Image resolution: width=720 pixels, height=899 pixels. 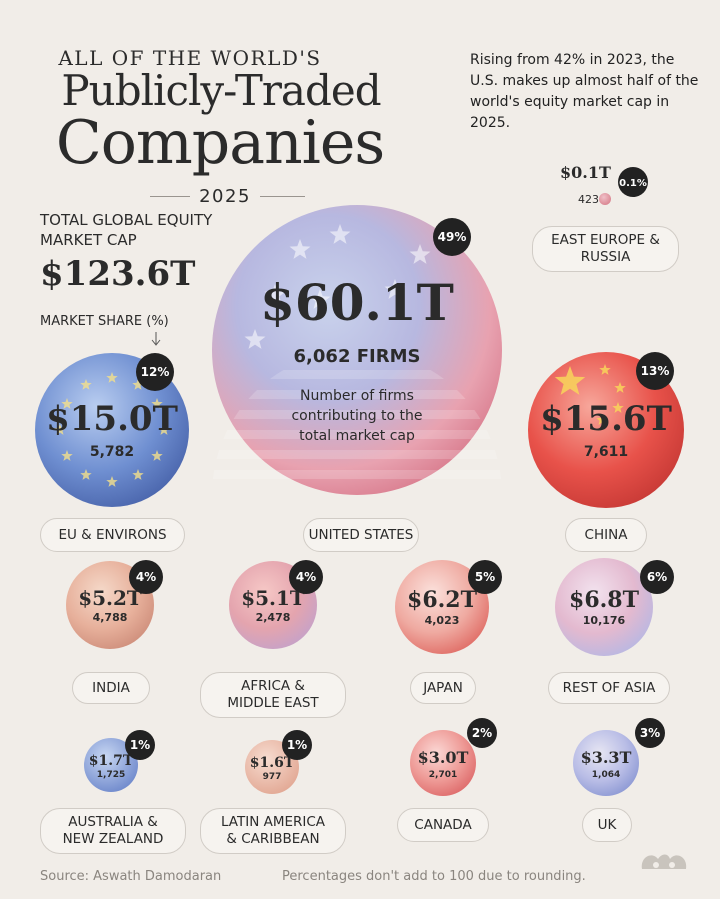 What do you see at coordinates (126, 230) in the screenshot?
I see `total-label: TOTAL GLOBAL EQUITY MARKET CAP` at bounding box center [126, 230].